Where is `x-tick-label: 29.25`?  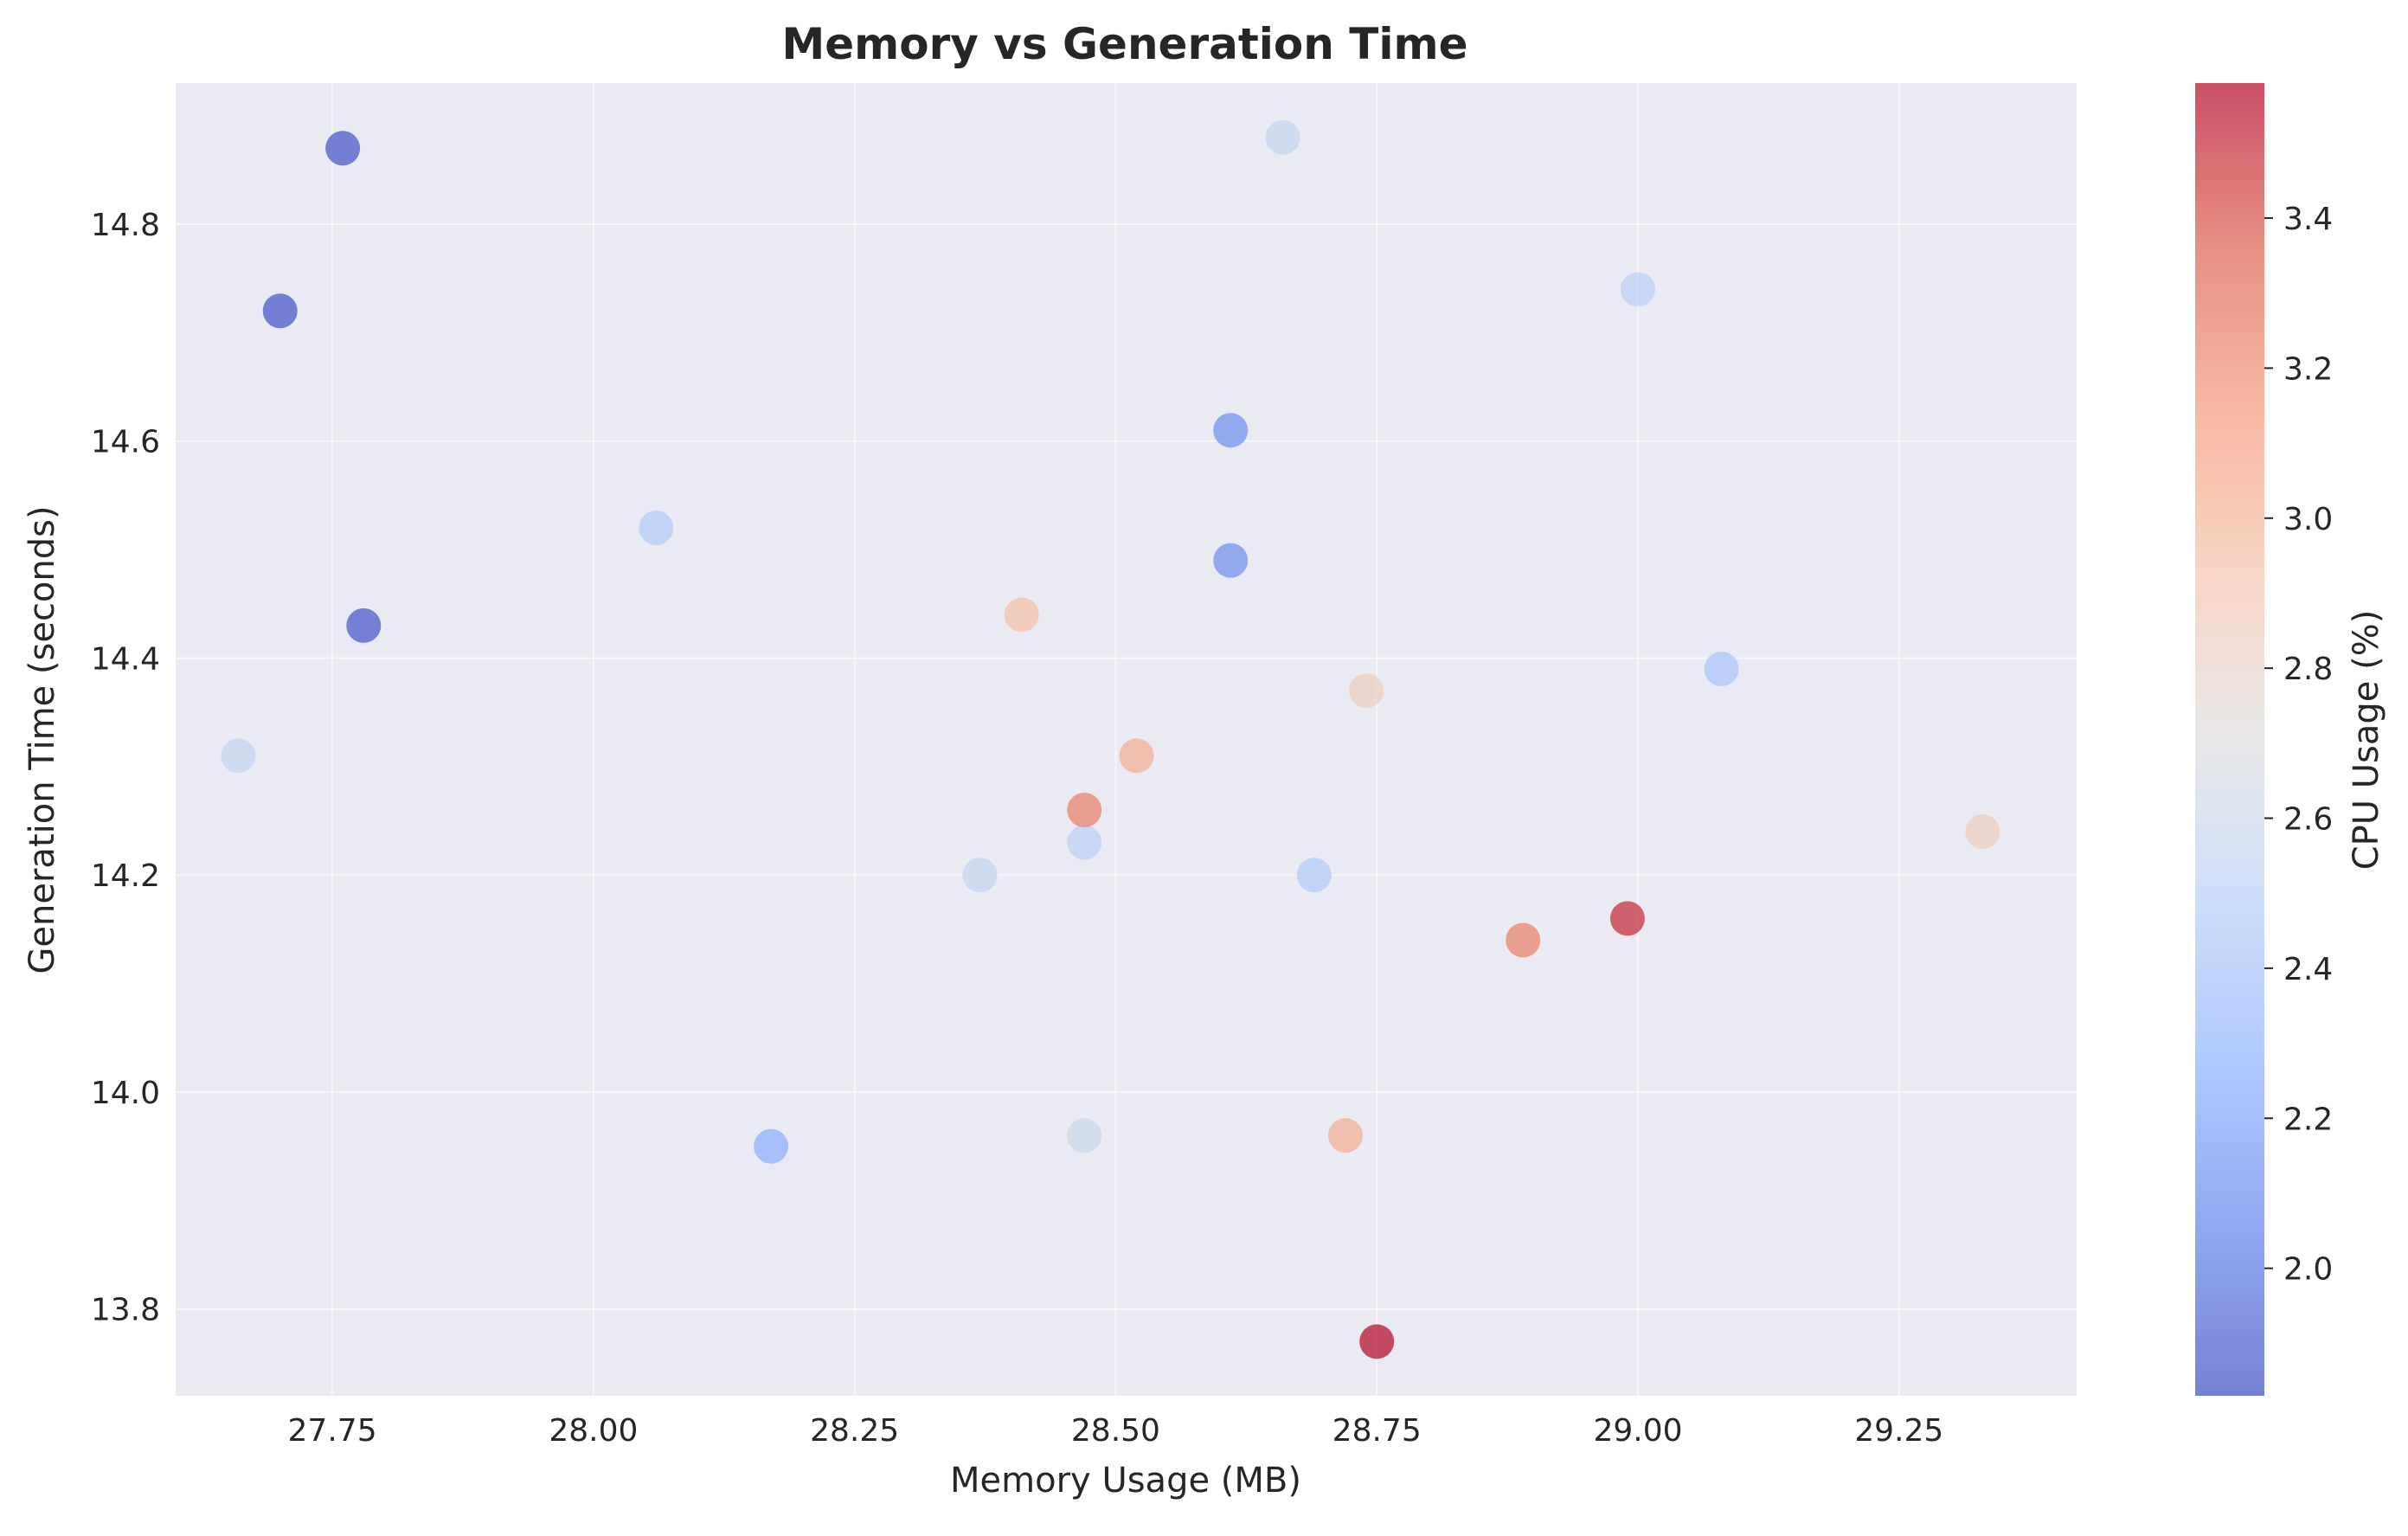
x-tick-label: 29.25 is located at coordinates (1898, 1431).